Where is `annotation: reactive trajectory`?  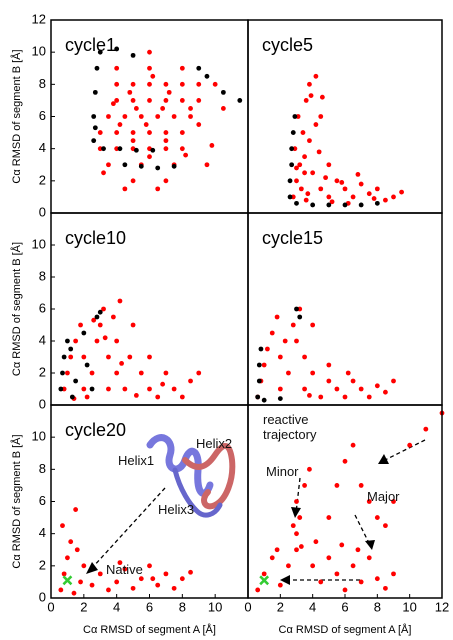
annotation: reactive trajectory is located at coordinates (290, 427).